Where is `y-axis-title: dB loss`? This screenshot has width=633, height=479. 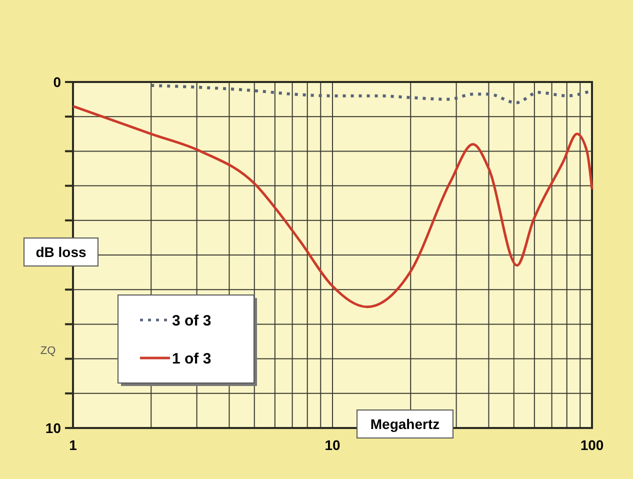 y-axis-title: dB loss is located at coordinates (61, 252).